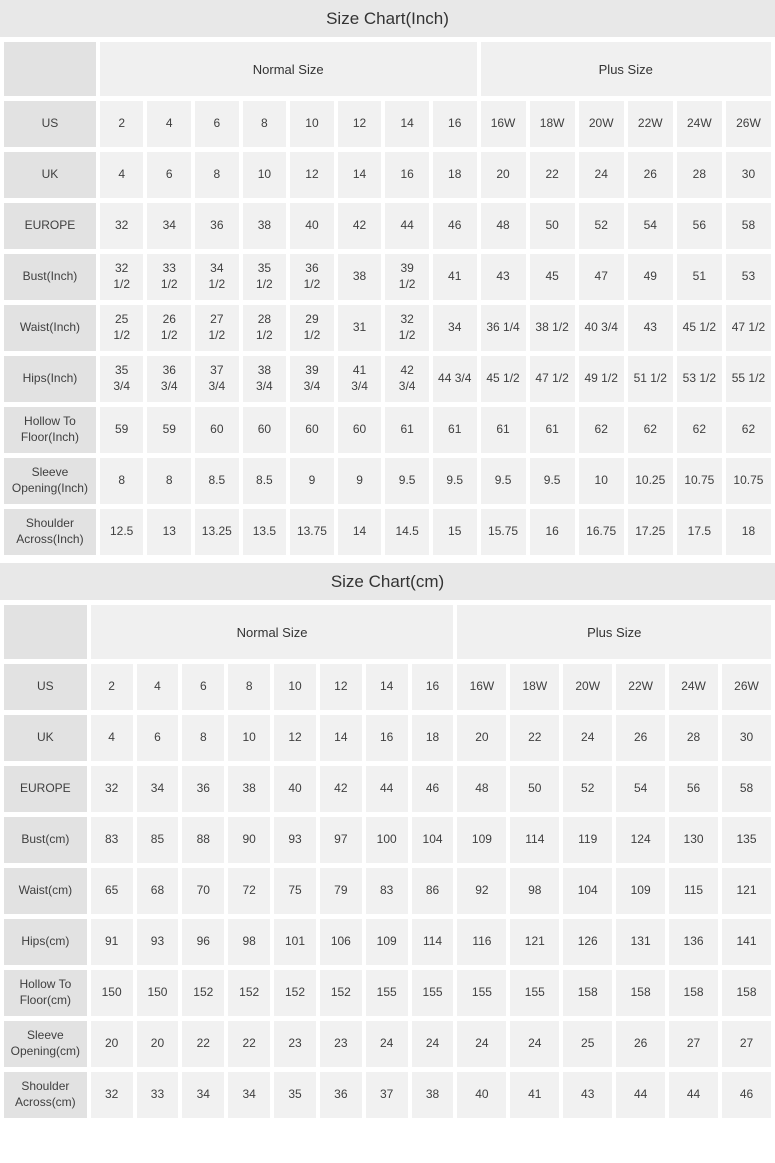  Describe the element at coordinates (552, 328) in the screenshot. I see `size-value-cell: 38 1/2` at that location.